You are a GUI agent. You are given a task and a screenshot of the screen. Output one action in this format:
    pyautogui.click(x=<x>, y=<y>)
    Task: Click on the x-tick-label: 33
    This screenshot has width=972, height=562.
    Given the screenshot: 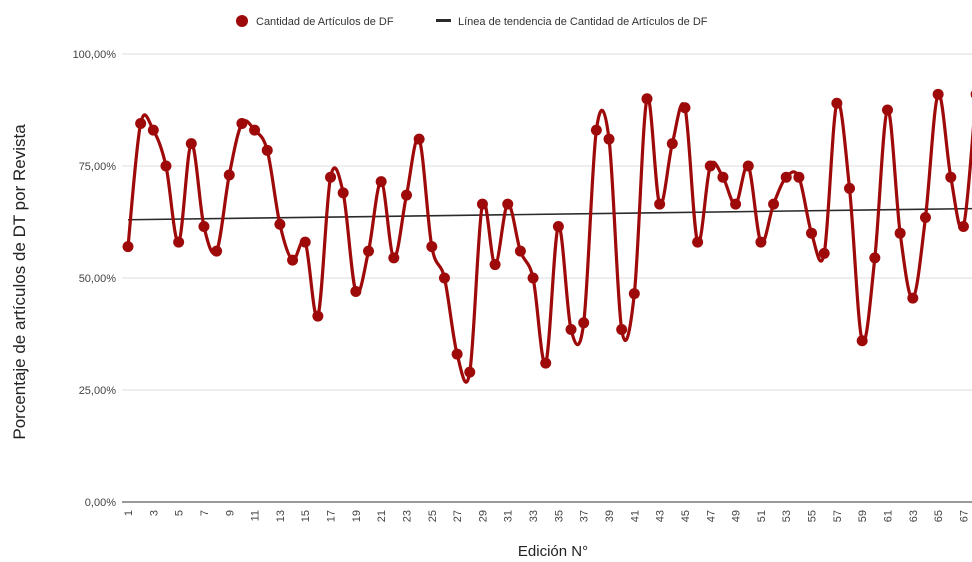 What is the action you would take?
    pyautogui.click(x=534, y=516)
    